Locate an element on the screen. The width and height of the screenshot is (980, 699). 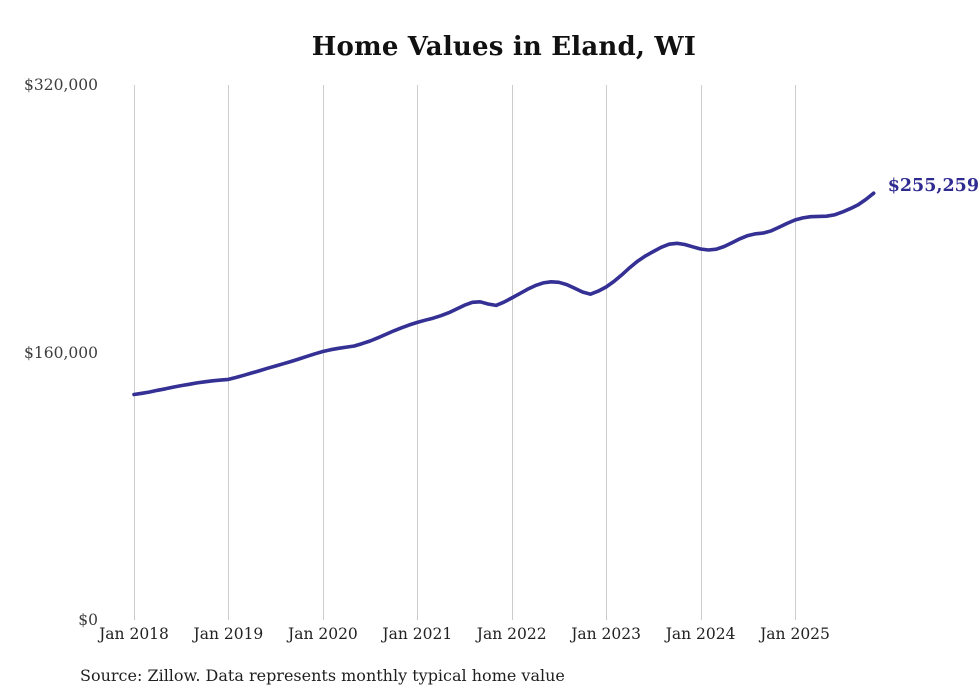
latest-value-label: $255,259 is located at coordinates (933, 186).